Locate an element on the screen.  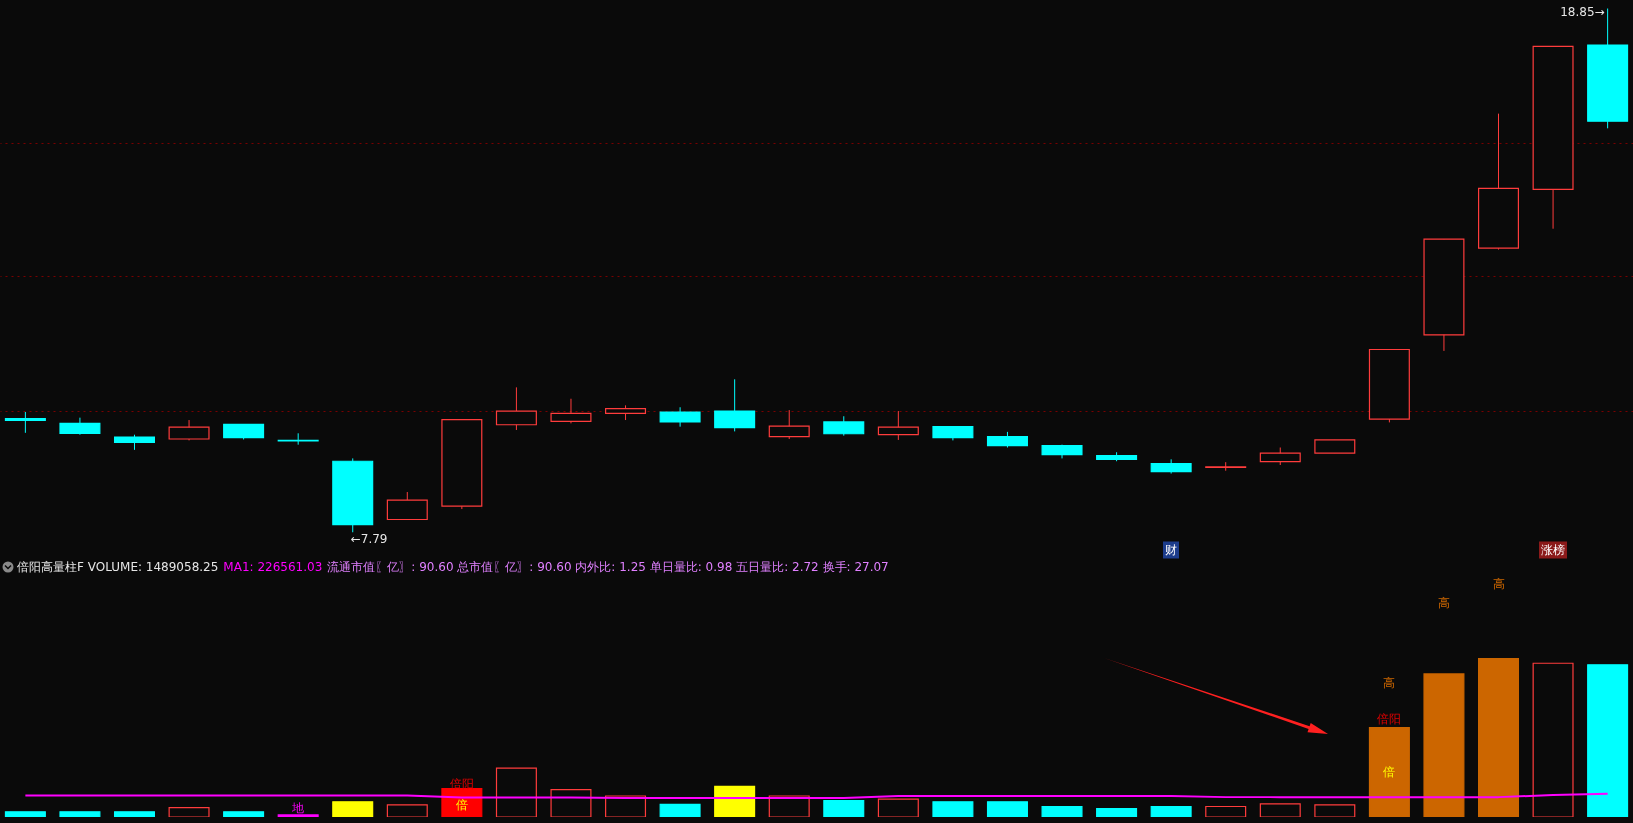
annotation: 涨榜 is located at coordinates (1553, 550).